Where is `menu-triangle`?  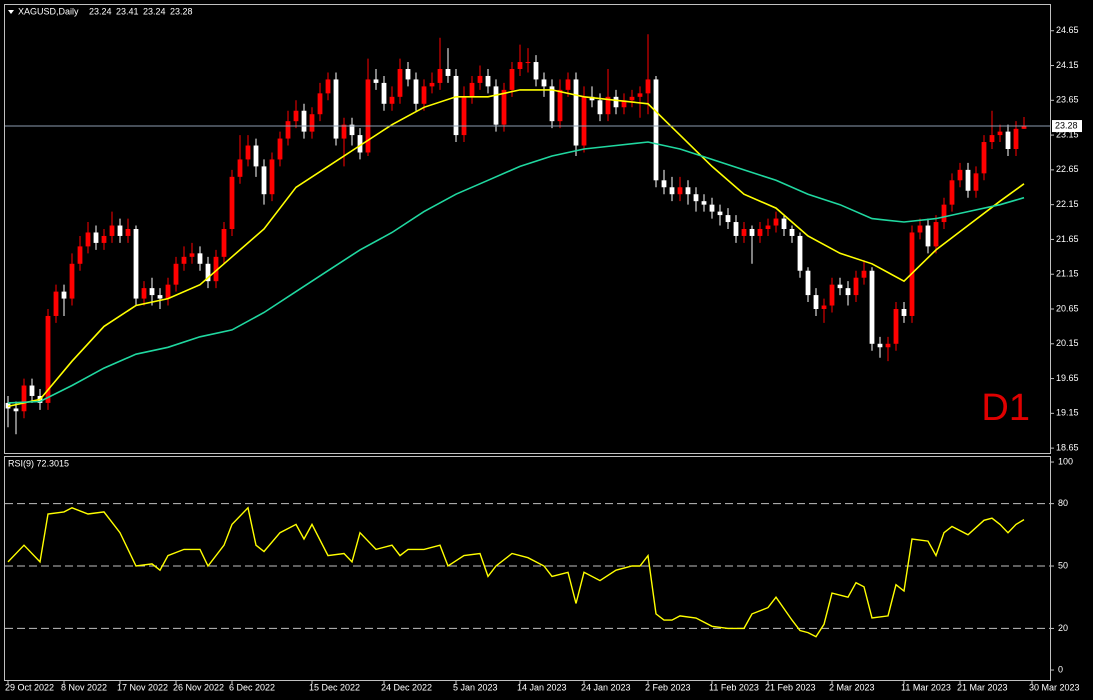
menu-triangle is located at coordinates (11, 12).